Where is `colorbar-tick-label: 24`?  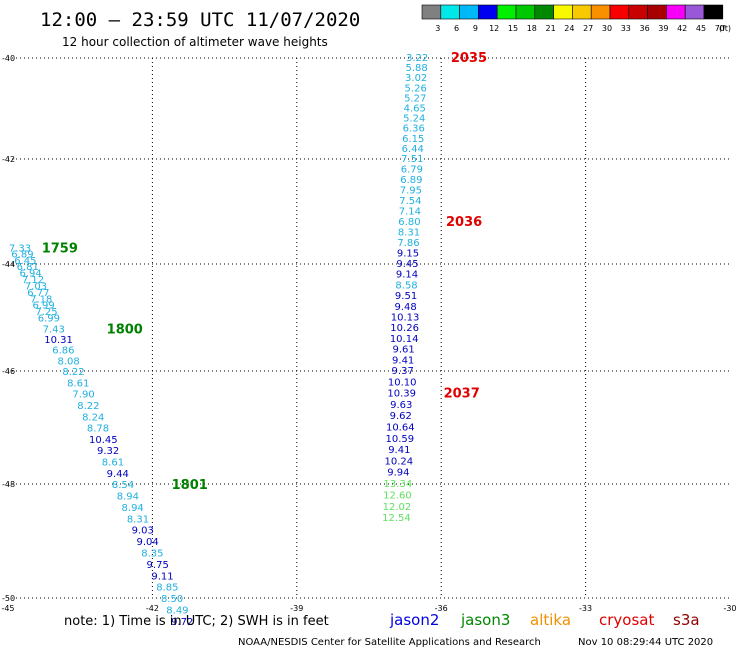 colorbar-tick-label: 24 is located at coordinates (569, 28).